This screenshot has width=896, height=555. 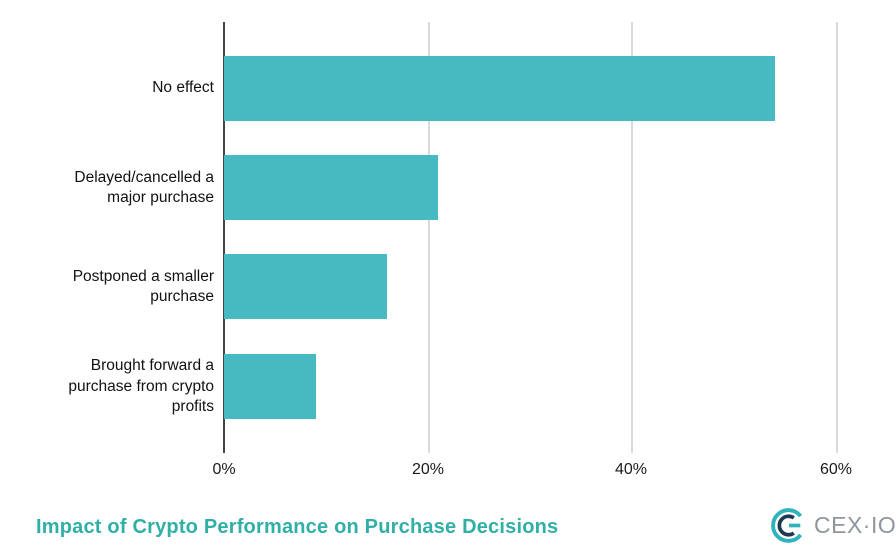 I want to click on bar-brought-forward, so click(x=270, y=386).